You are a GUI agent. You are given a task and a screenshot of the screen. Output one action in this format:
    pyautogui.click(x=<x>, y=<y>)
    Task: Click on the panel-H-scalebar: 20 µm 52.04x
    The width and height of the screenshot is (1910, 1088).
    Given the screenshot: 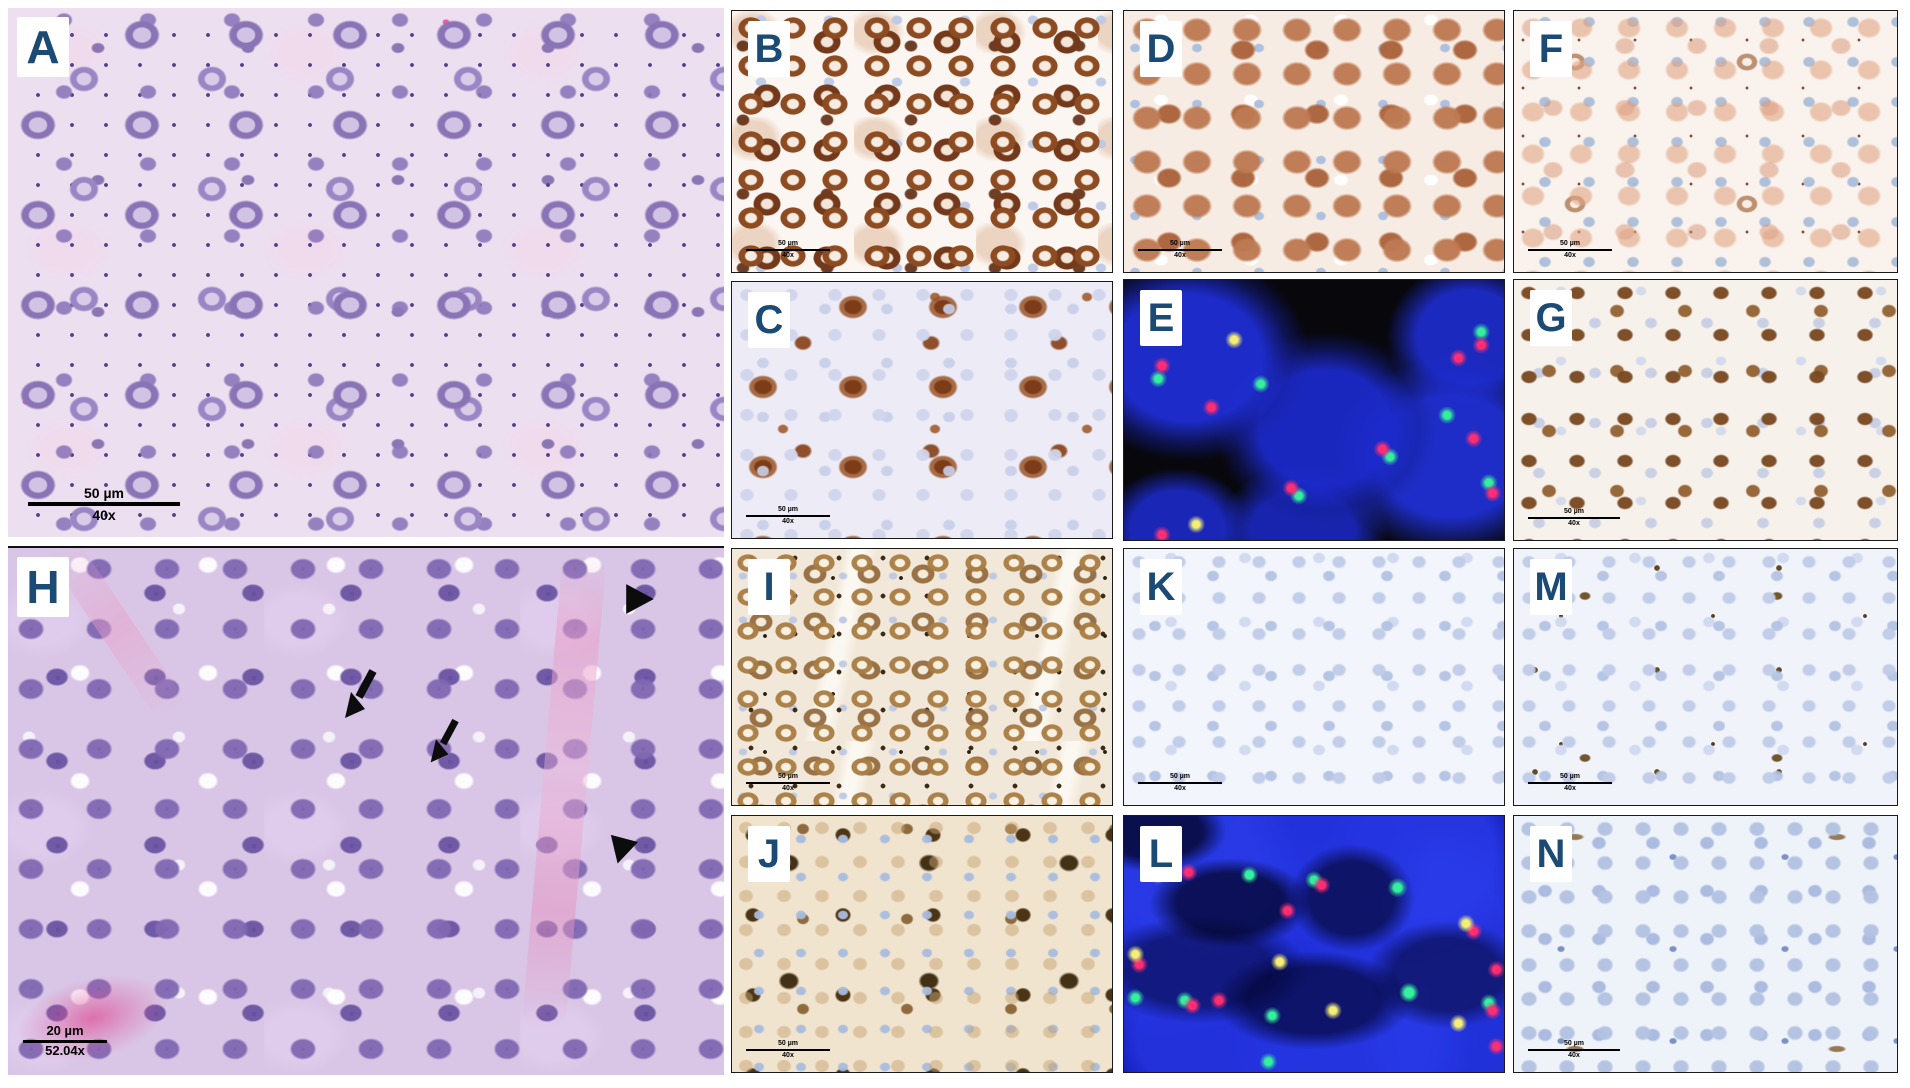 What is the action you would take?
    pyautogui.click(x=65, y=1041)
    